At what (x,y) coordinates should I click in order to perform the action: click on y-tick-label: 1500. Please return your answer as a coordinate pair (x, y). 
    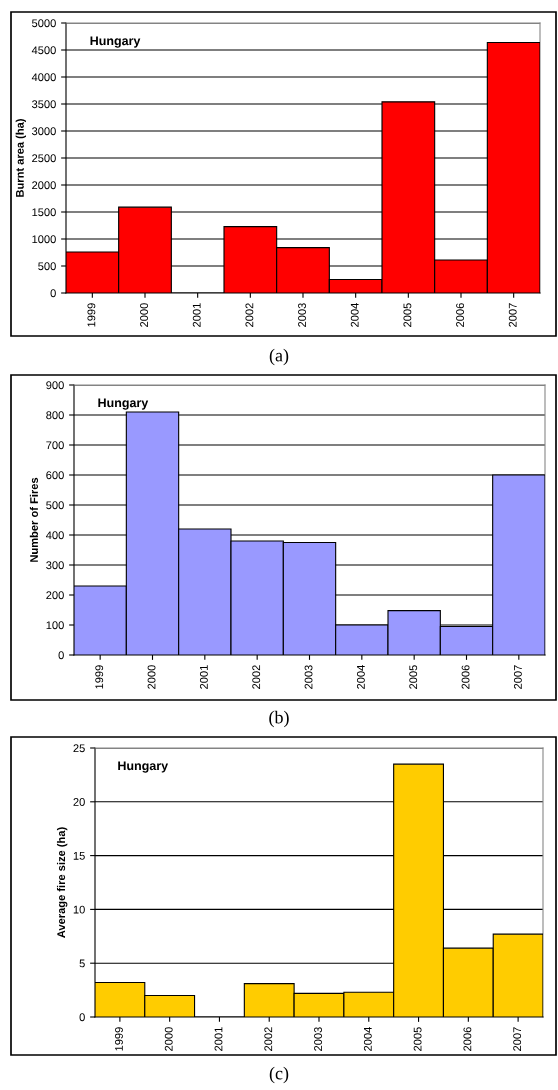
    Looking at the image, I should click on (44, 212).